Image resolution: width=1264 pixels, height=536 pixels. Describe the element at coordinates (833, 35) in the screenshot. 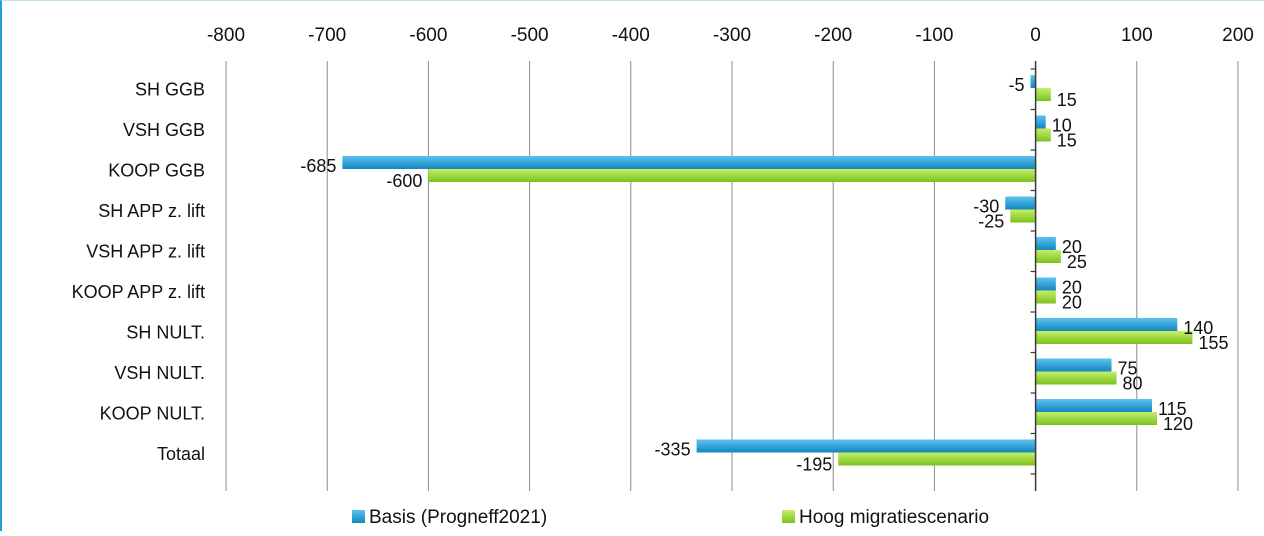

I see `x-tick-label: -200` at that location.